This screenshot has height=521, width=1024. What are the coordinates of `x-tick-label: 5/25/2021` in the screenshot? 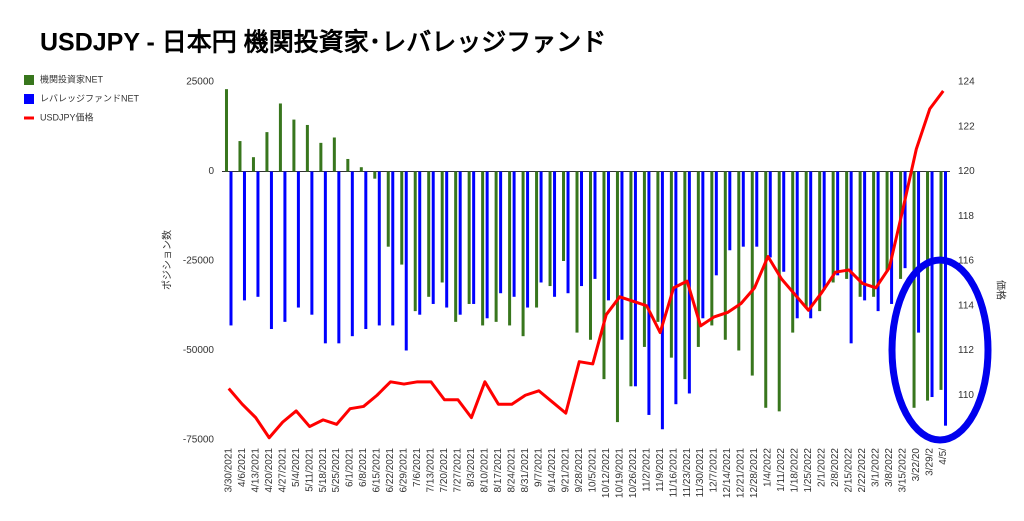 It's located at (336, 470).